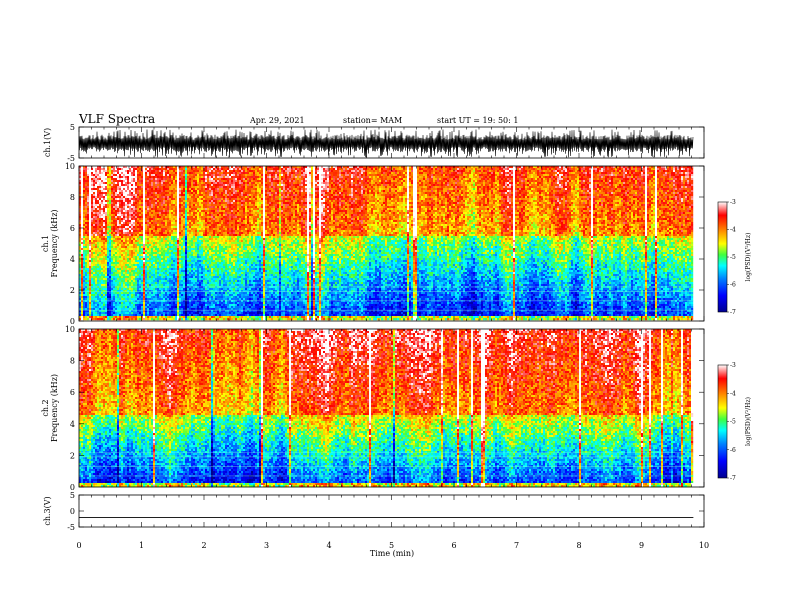  What do you see at coordinates (47, 142) in the screenshot?
I see `y-axis-label: ch.1(V)` at bounding box center [47, 142].